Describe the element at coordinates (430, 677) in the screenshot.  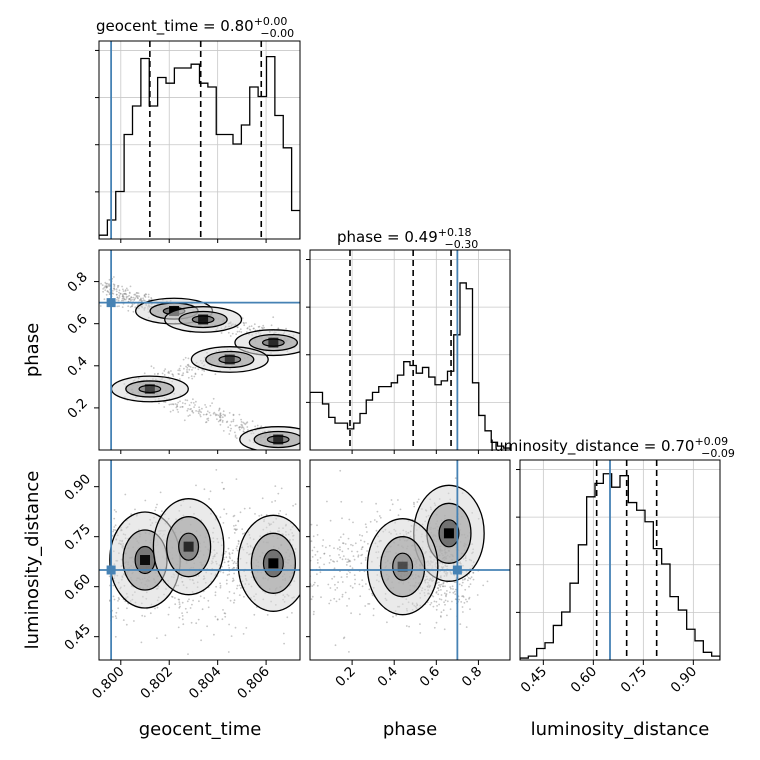
I see `xtick-label-phase: 0.6` at that location.